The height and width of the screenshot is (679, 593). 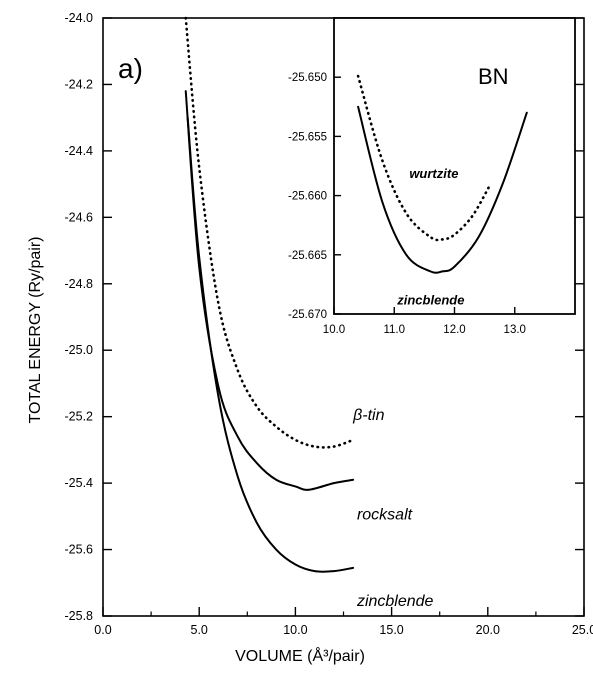 What do you see at coordinates (307, 197) in the screenshot?
I see `inset-y-tick-label: -25.660` at bounding box center [307, 197].